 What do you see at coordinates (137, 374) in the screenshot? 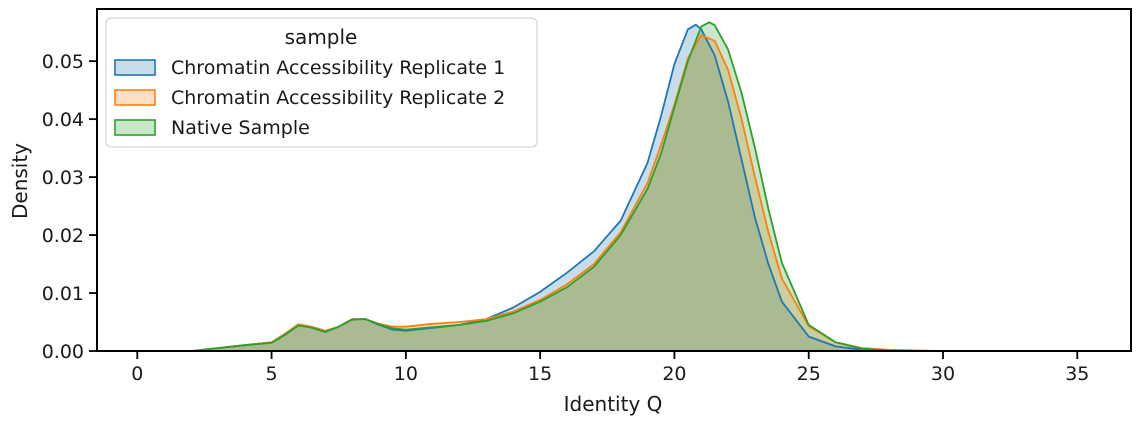
I see `x-tick-label: 0` at bounding box center [137, 374].